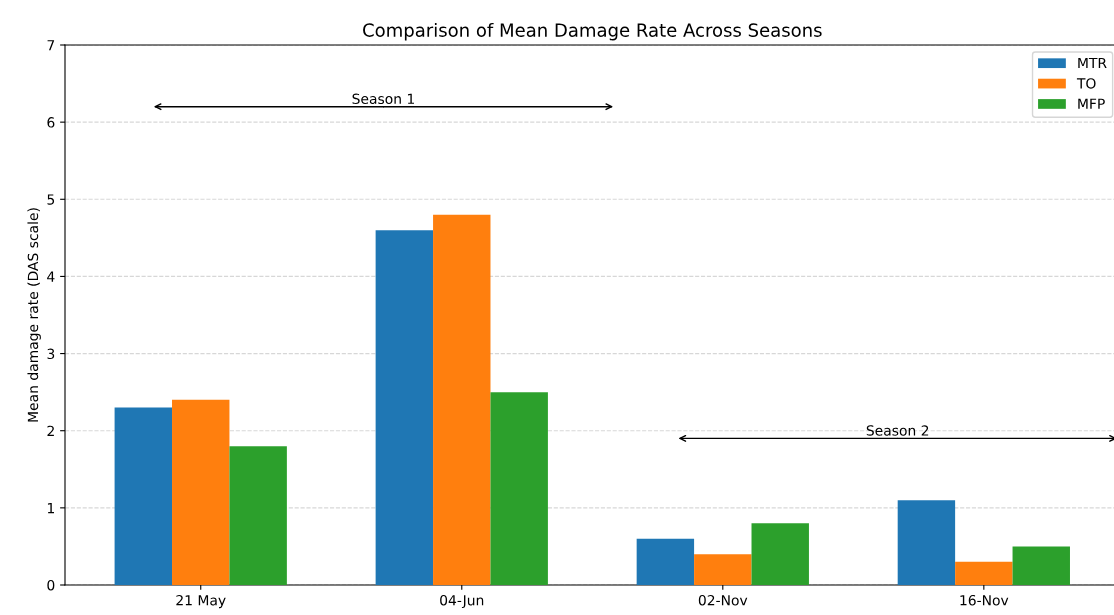 The image size is (1114, 615). What do you see at coordinates (51, 122) in the screenshot?
I see `y-tick-label: 6` at bounding box center [51, 122].